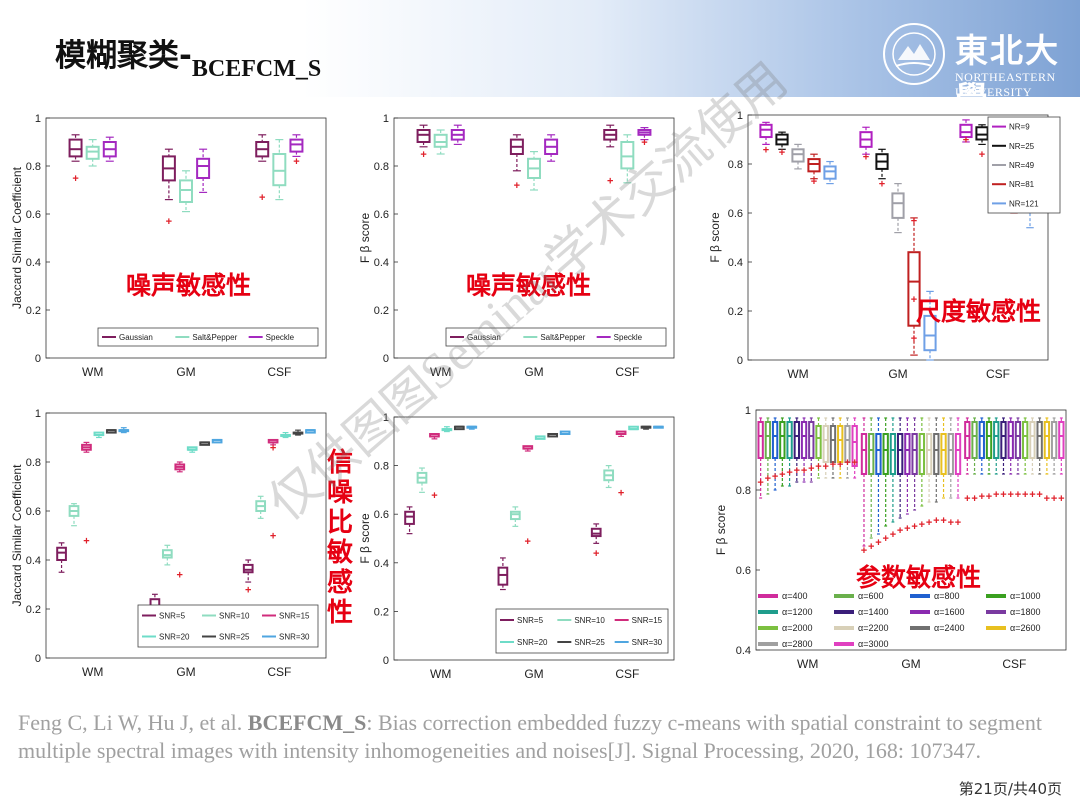 Image resolution: width=1080 pixels, height=810 pixels. Describe the element at coordinates (123, 56) in the screenshot. I see `title-main: 模糊聚类-` at that location.